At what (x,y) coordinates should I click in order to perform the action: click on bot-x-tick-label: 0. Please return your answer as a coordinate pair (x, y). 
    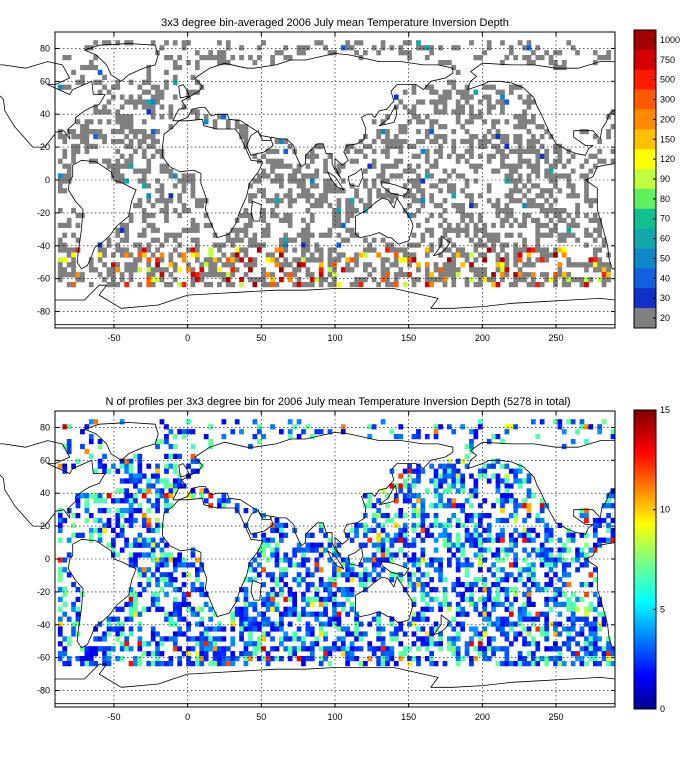
    Looking at the image, I should click on (187, 717).